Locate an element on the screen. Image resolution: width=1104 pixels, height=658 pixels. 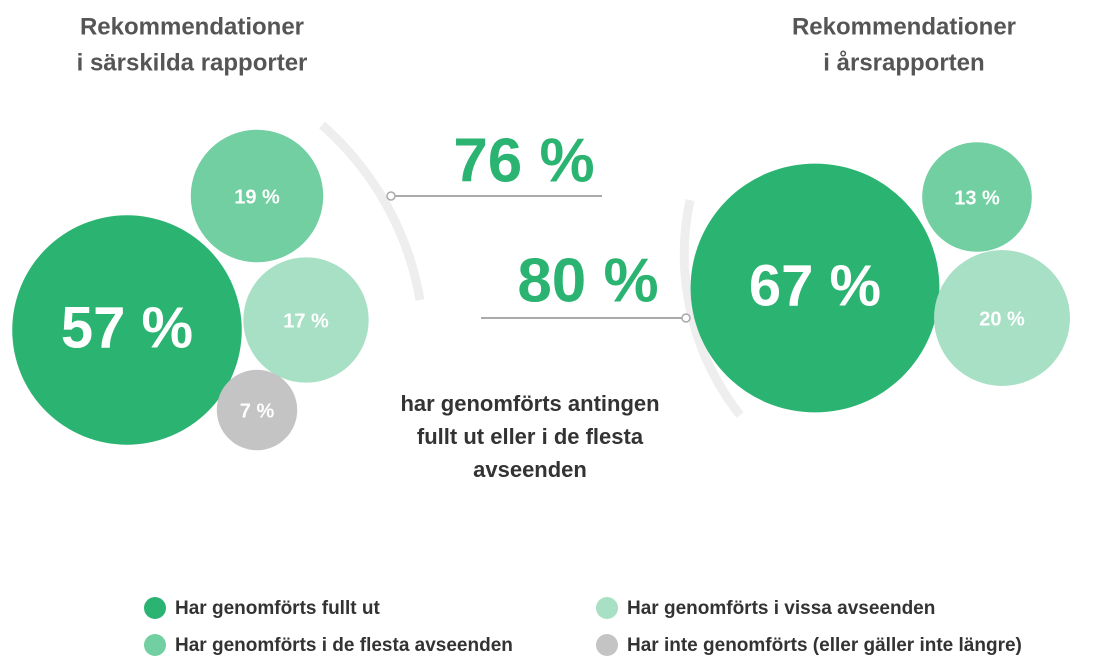
bubble-label: 13 % is located at coordinates (977, 198).